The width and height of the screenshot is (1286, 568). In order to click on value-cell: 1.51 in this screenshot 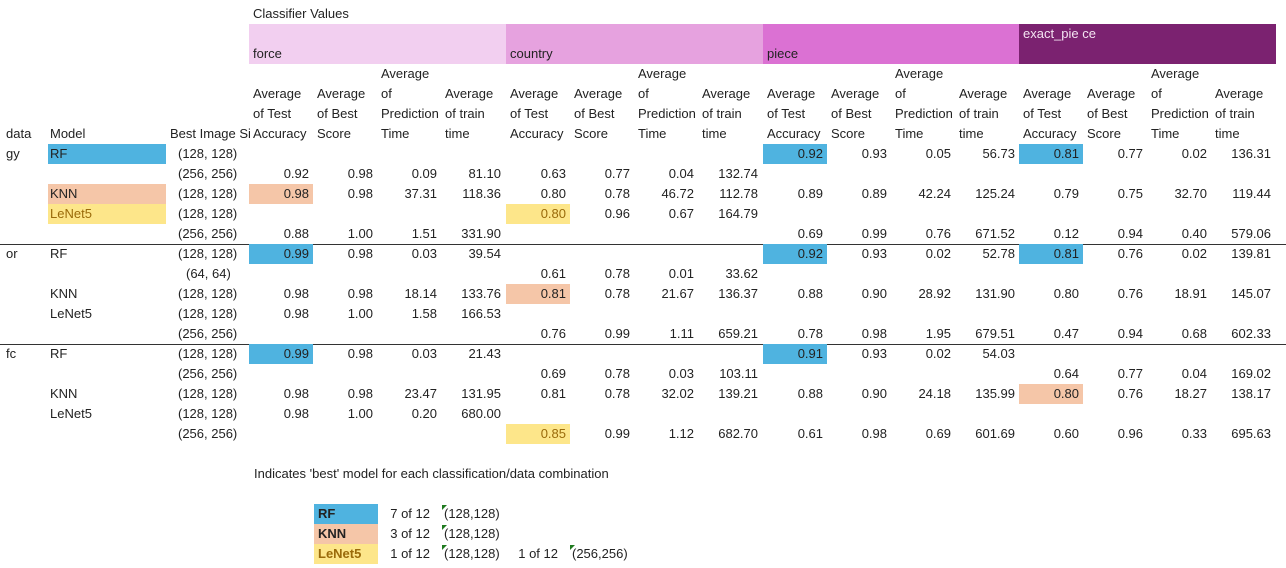, I will do `click(424, 233)`.